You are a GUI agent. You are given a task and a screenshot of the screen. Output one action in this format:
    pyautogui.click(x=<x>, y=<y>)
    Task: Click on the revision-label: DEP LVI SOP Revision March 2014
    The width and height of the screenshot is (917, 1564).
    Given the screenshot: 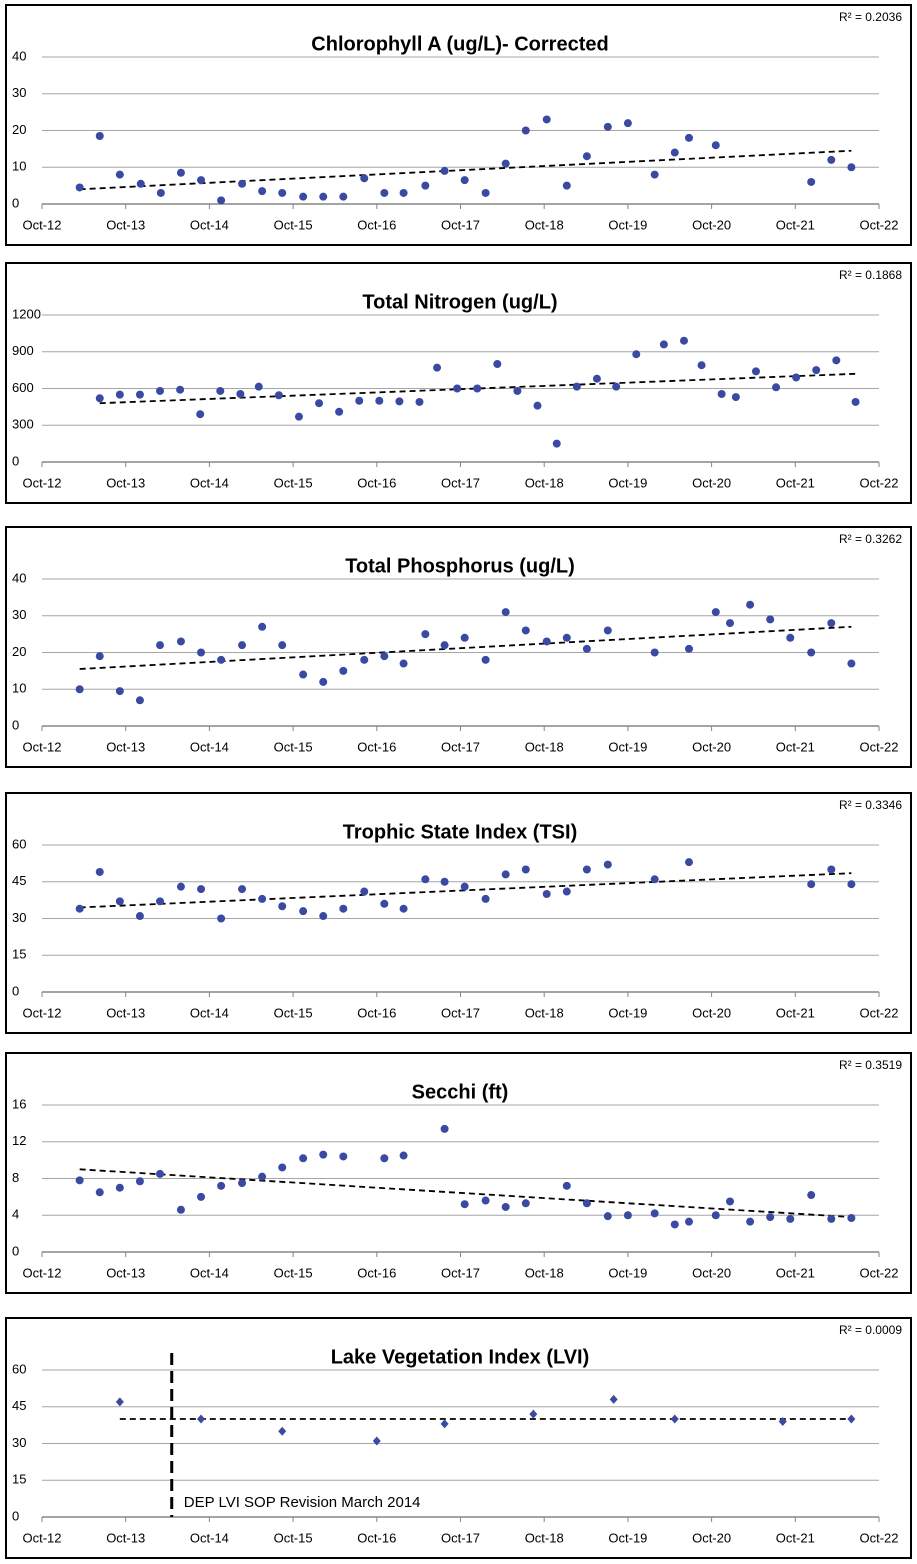 What is the action you would take?
    pyautogui.click(x=302, y=1502)
    